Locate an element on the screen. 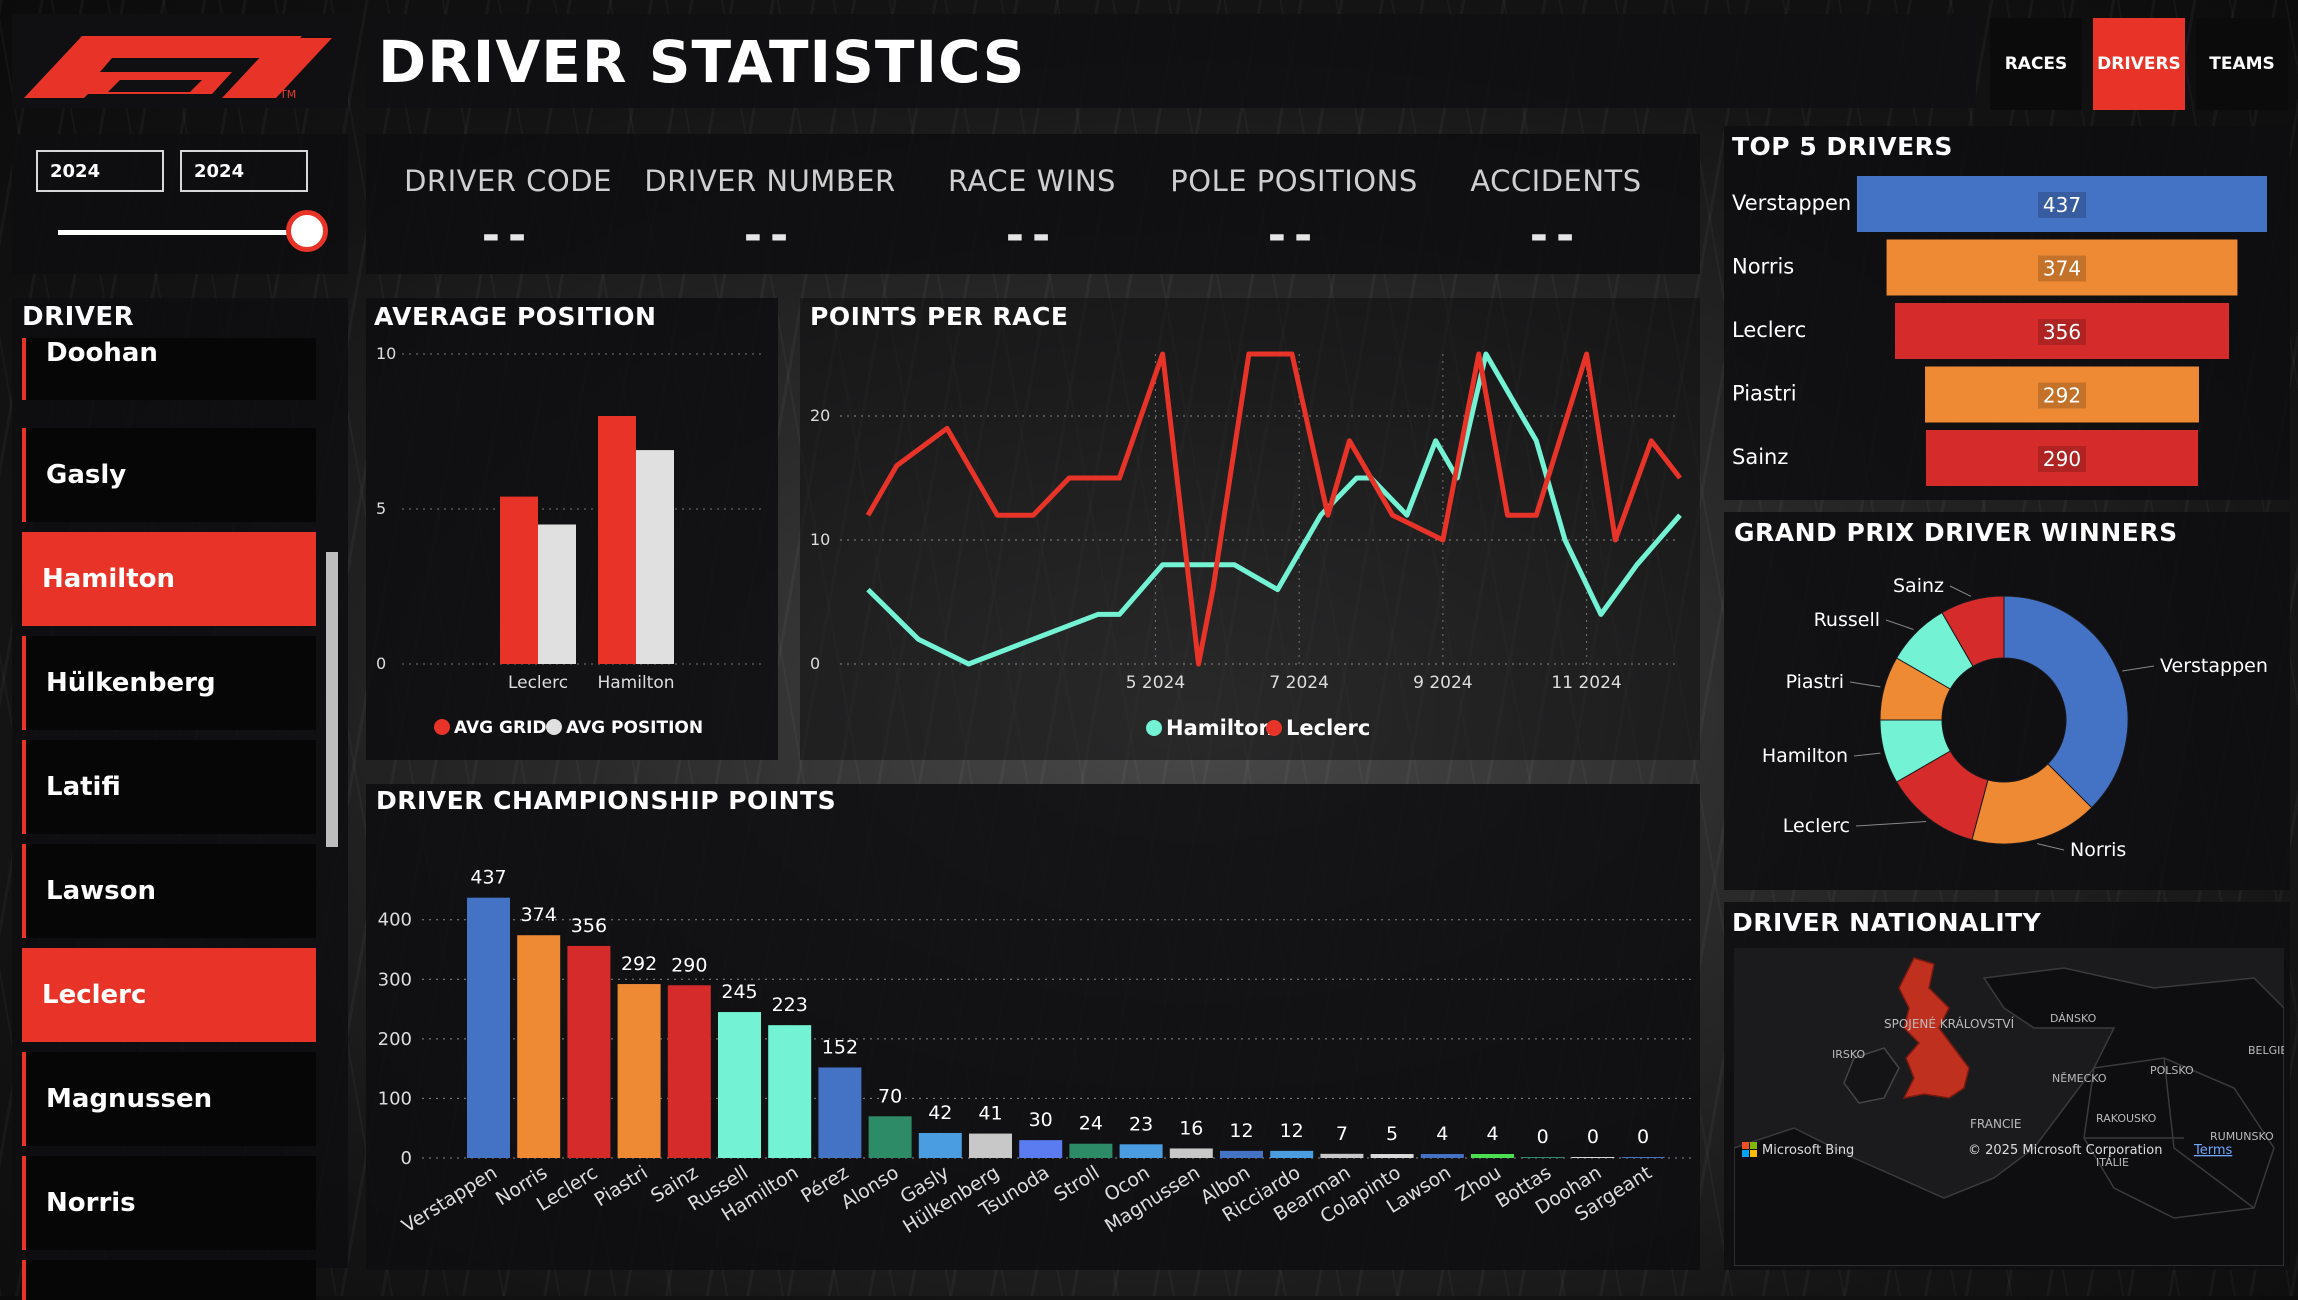  driver-item: Lawson is located at coordinates (169, 891).